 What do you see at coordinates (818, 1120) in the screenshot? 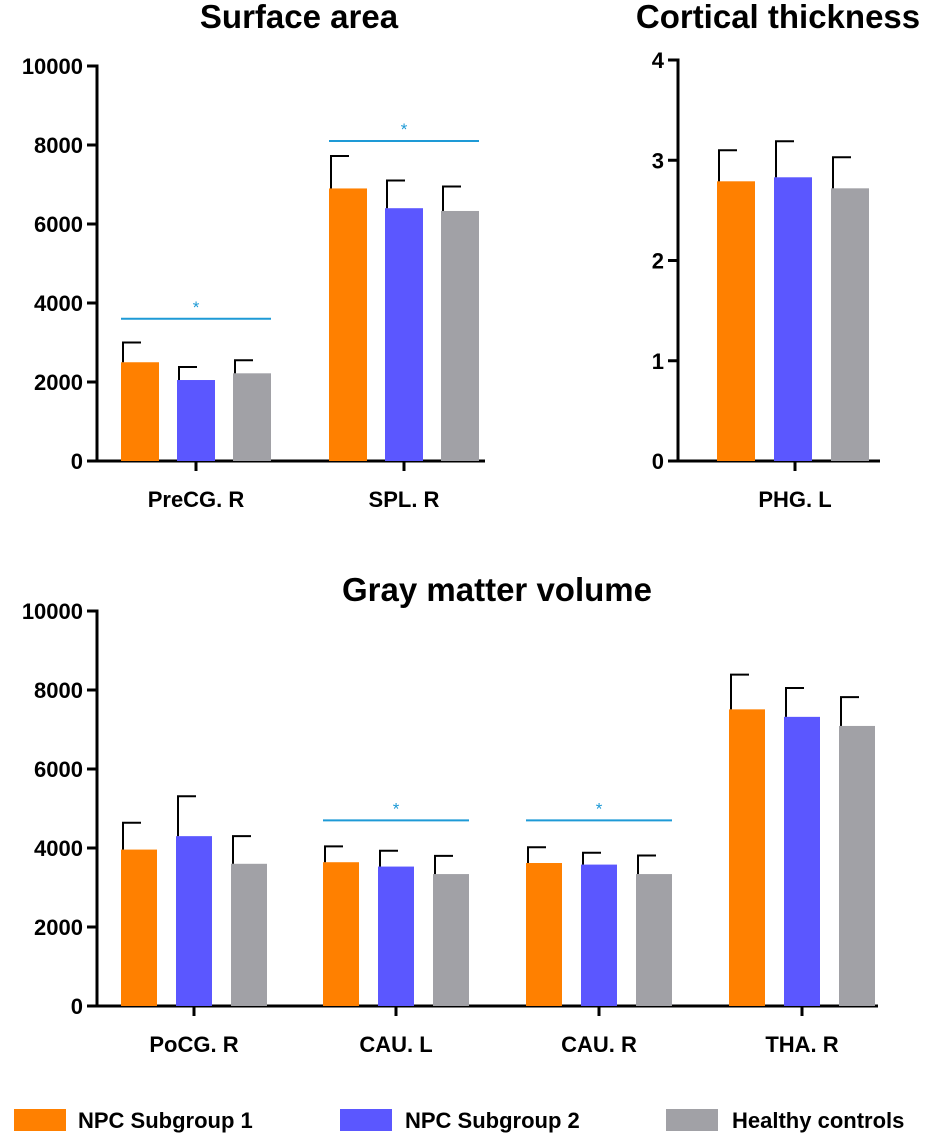
I see `legend-label-healthy-controls: Healthy controls` at bounding box center [818, 1120].